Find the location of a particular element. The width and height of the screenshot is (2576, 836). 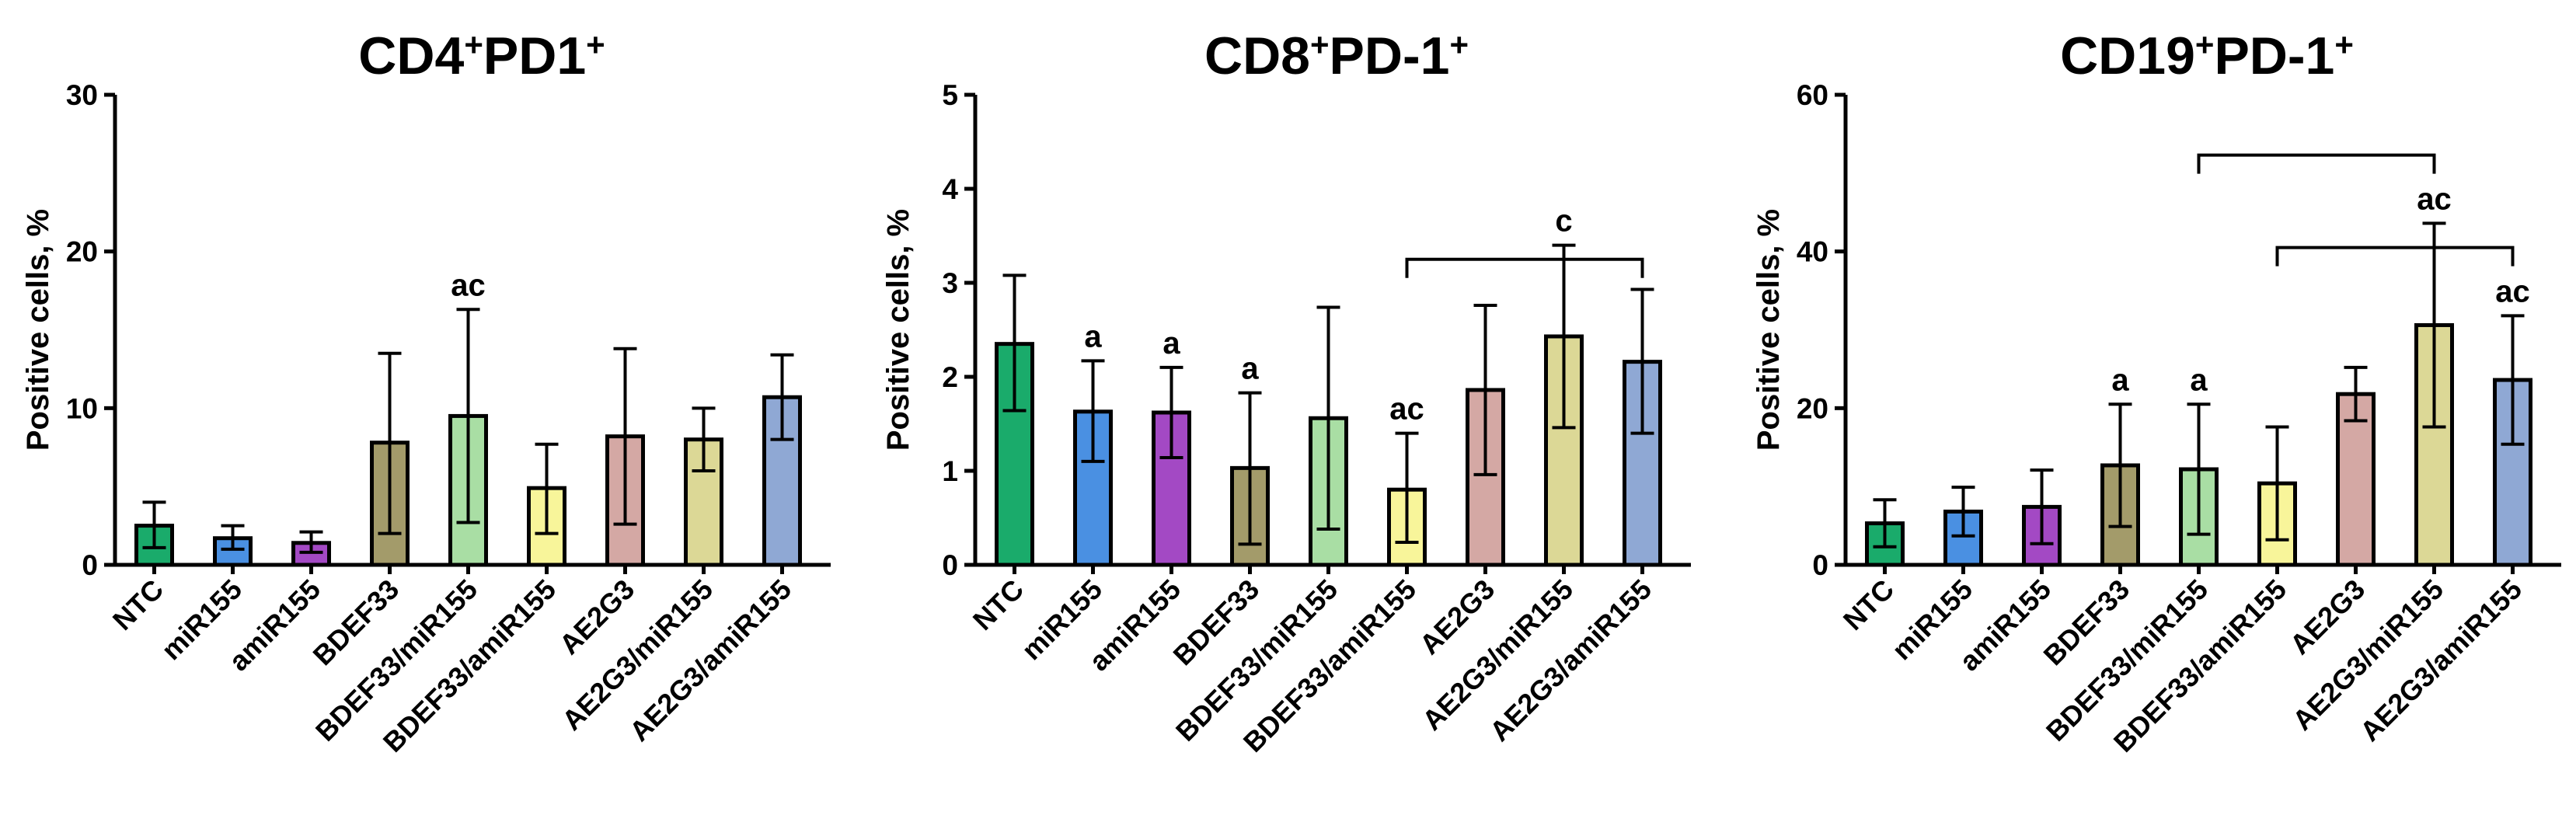

chart-title: CD19+PD-1+ is located at coordinates (2207, 56).